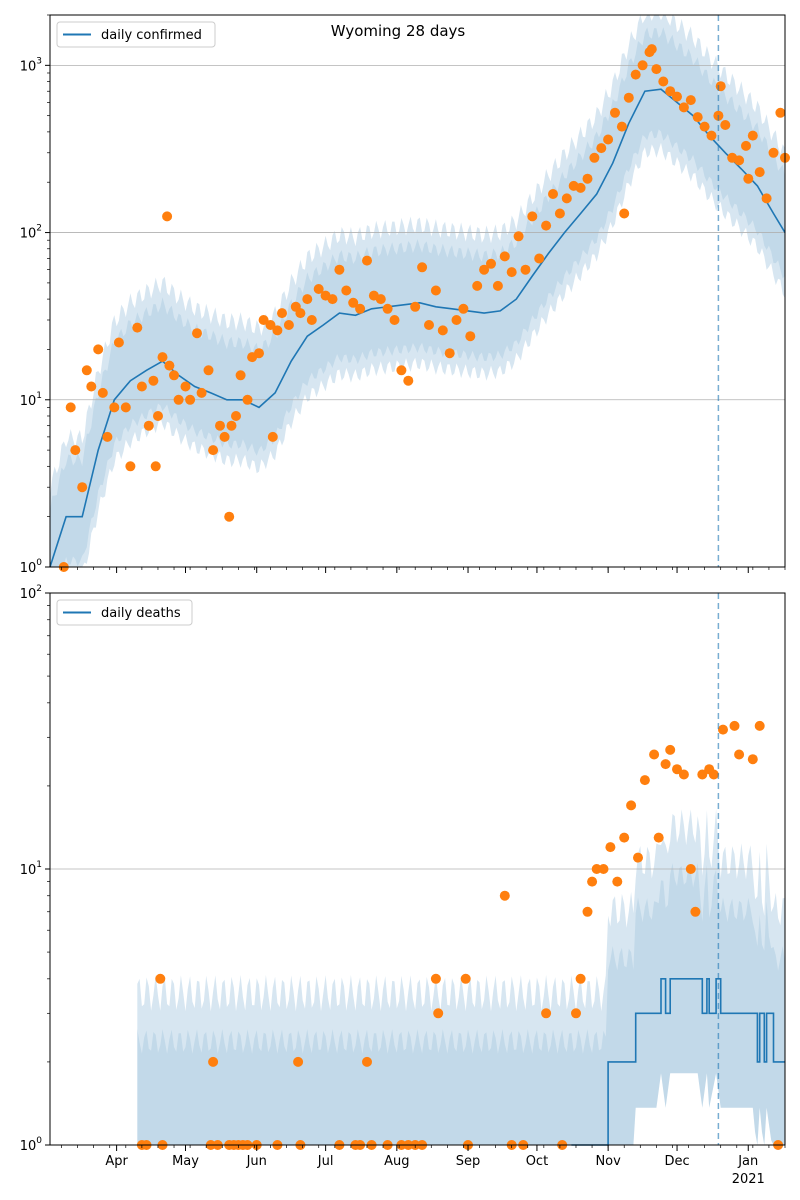 Image resolution: width=800 pixels, height=1200 pixels. Describe the element at coordinates (608, 1161) in the screenshot. I see `x-tick-label: Nov` at that location.